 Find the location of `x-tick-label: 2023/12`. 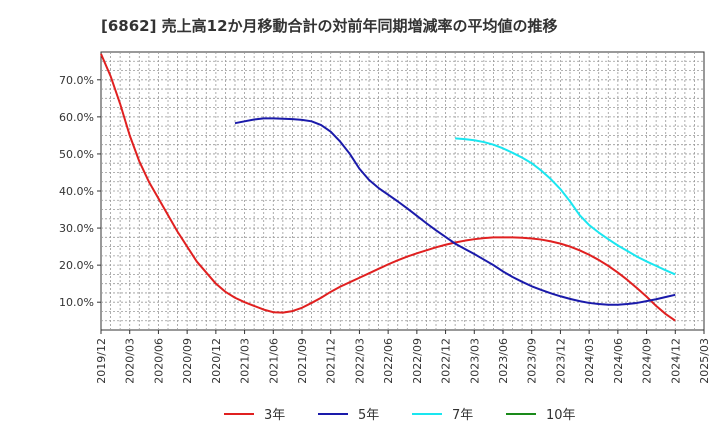

x-tick-label: 2023/12 is located at coordinates (560, 361).